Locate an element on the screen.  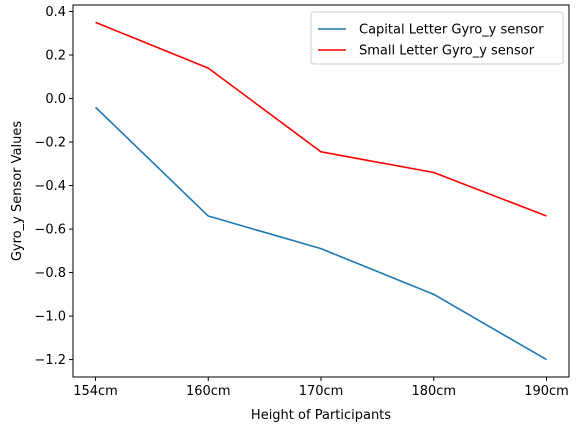
legend-entry-1: Capital Letter Gyro_y sensor is located at coordinates (451, 30).